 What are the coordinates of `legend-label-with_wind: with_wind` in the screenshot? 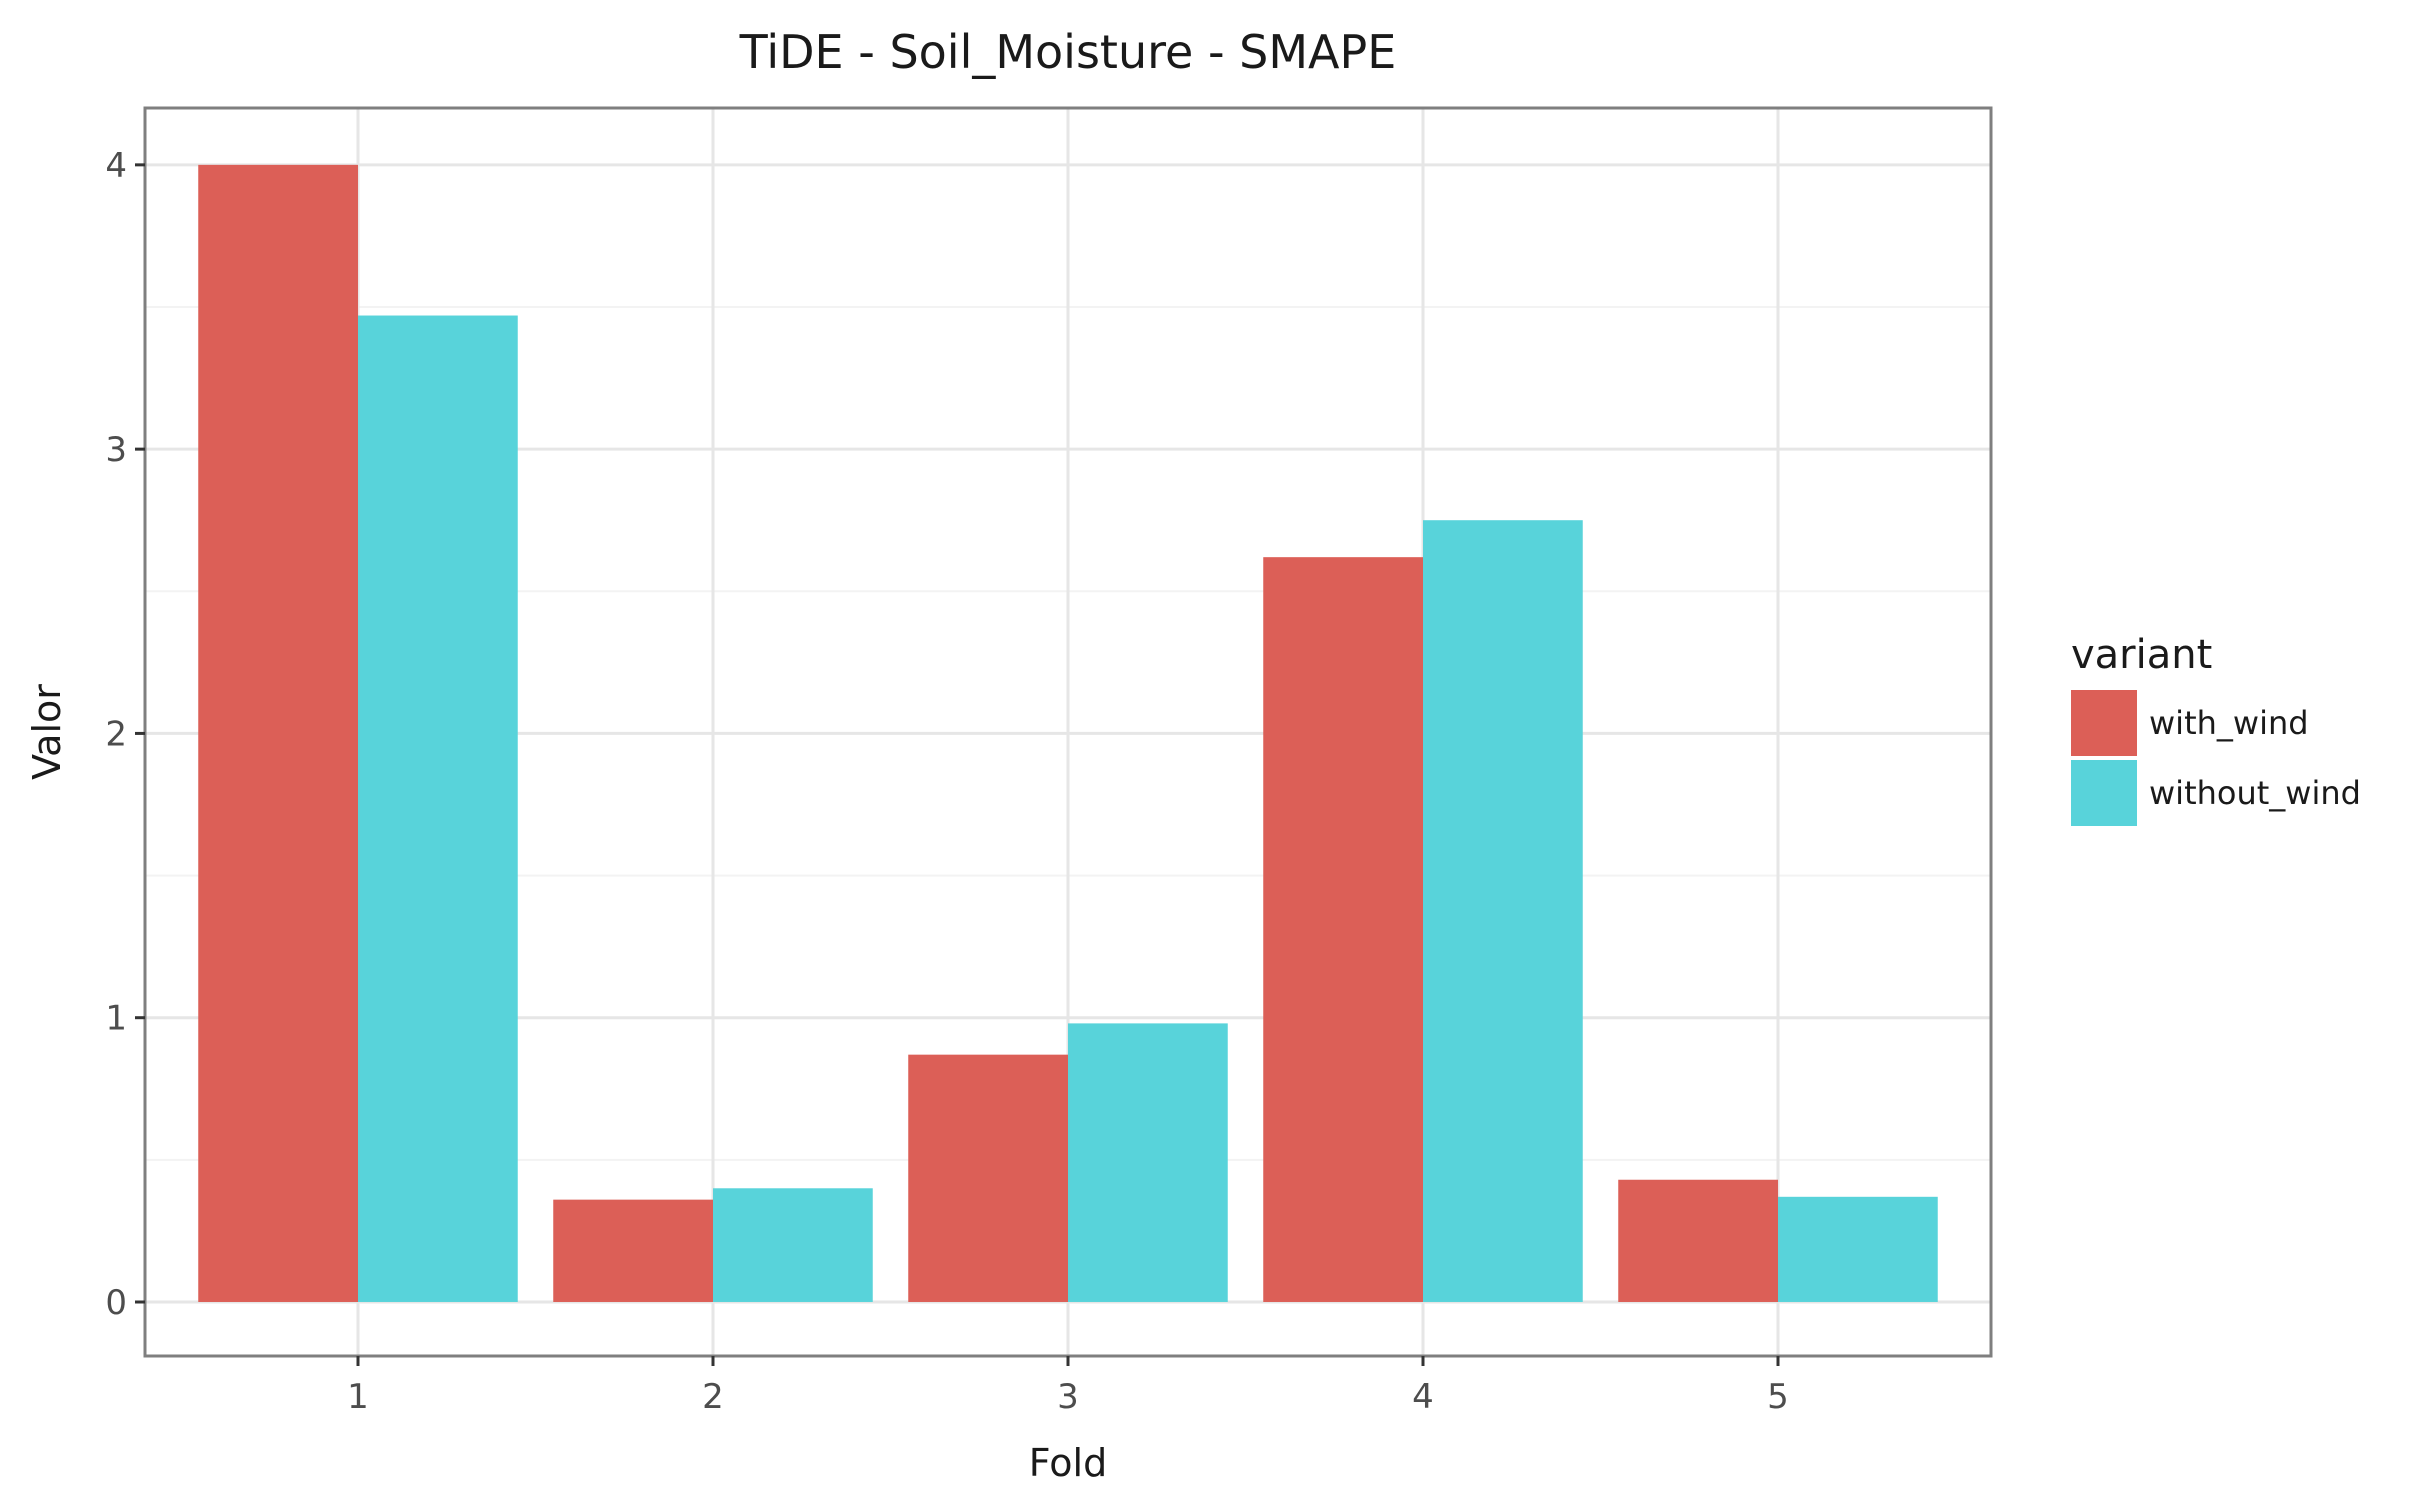 It's located at (2229, 723).